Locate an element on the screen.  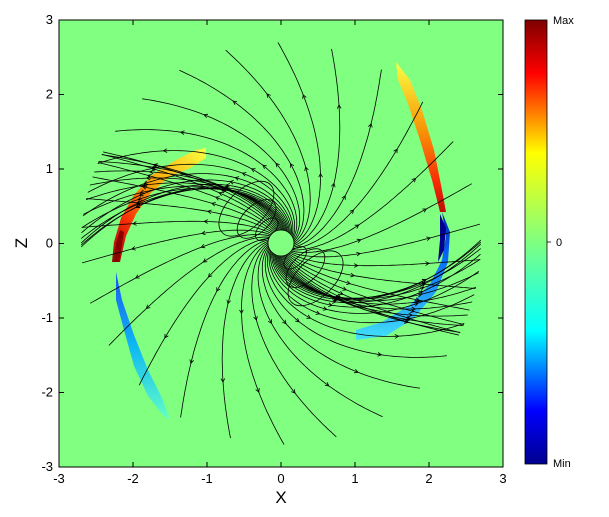
x-tick-label: -2 is located at coordinates (133, 478).